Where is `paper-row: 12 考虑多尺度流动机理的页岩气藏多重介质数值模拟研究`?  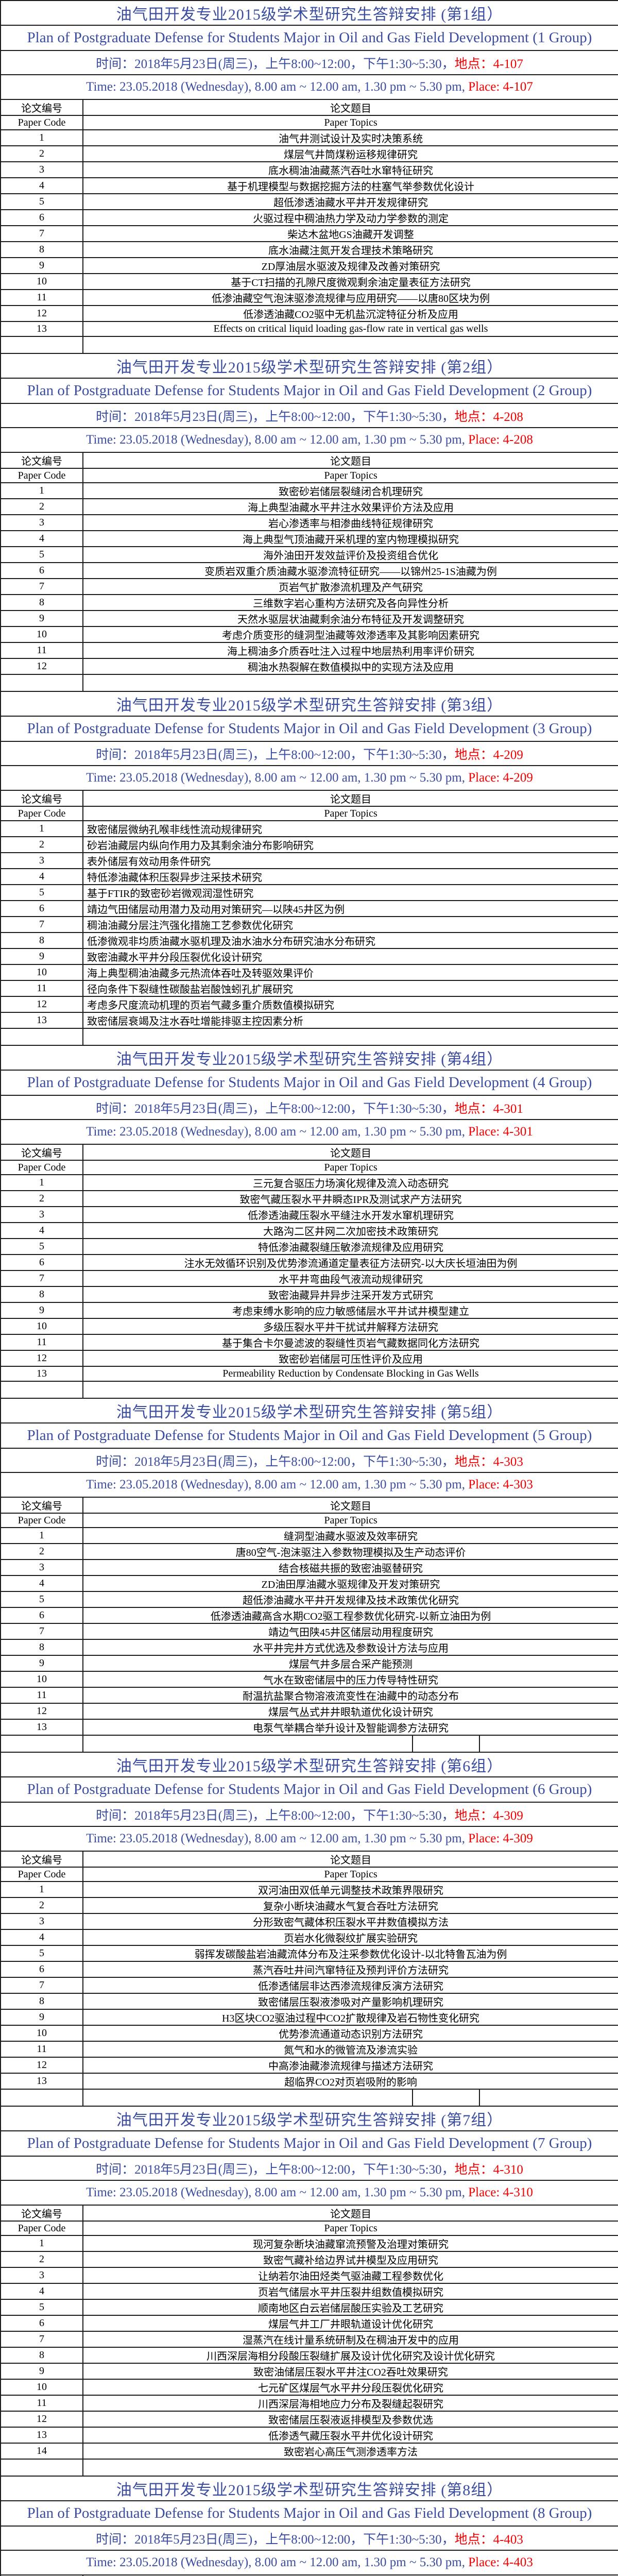 paper-row: 12 考虑多尺度流动机理的页岩气藏多重介质数值模拟研究 is located at coordinates (309, 1004).